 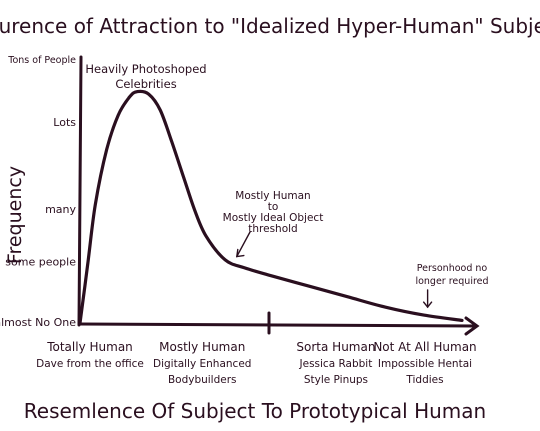 What do you see at coordinates (272, 196) in the screenshot?
I see `annotation-line: Mostly Human` at bounding box center [272, 196].